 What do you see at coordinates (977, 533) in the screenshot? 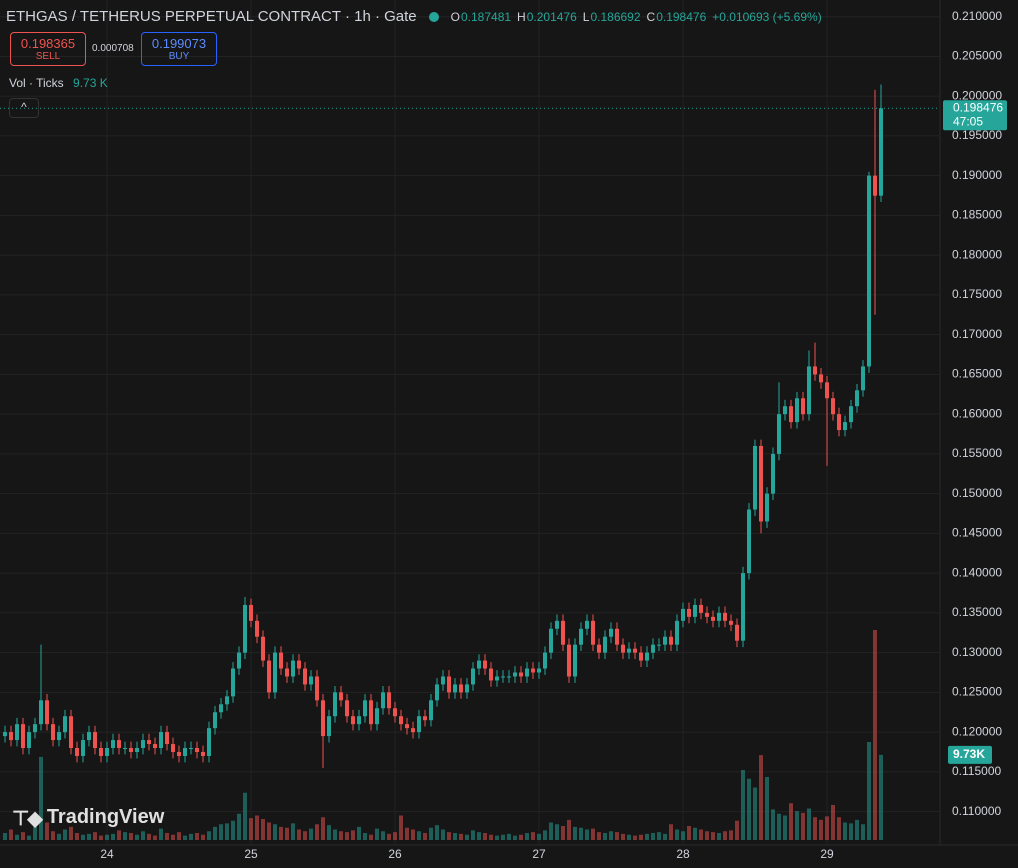
I see `y-tick-label: 0.145000` at bounding box center [977, 533].